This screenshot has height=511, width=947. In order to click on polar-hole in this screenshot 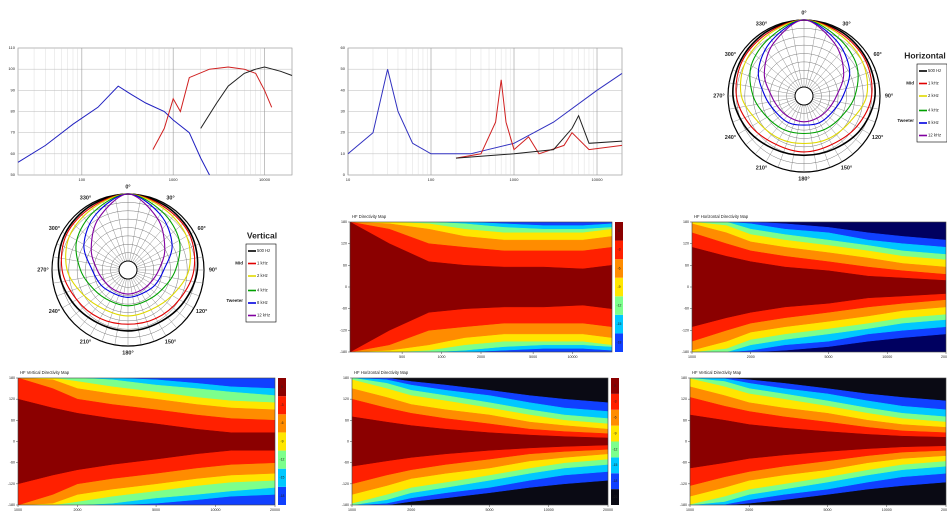, I will do `click(128, 270)`.